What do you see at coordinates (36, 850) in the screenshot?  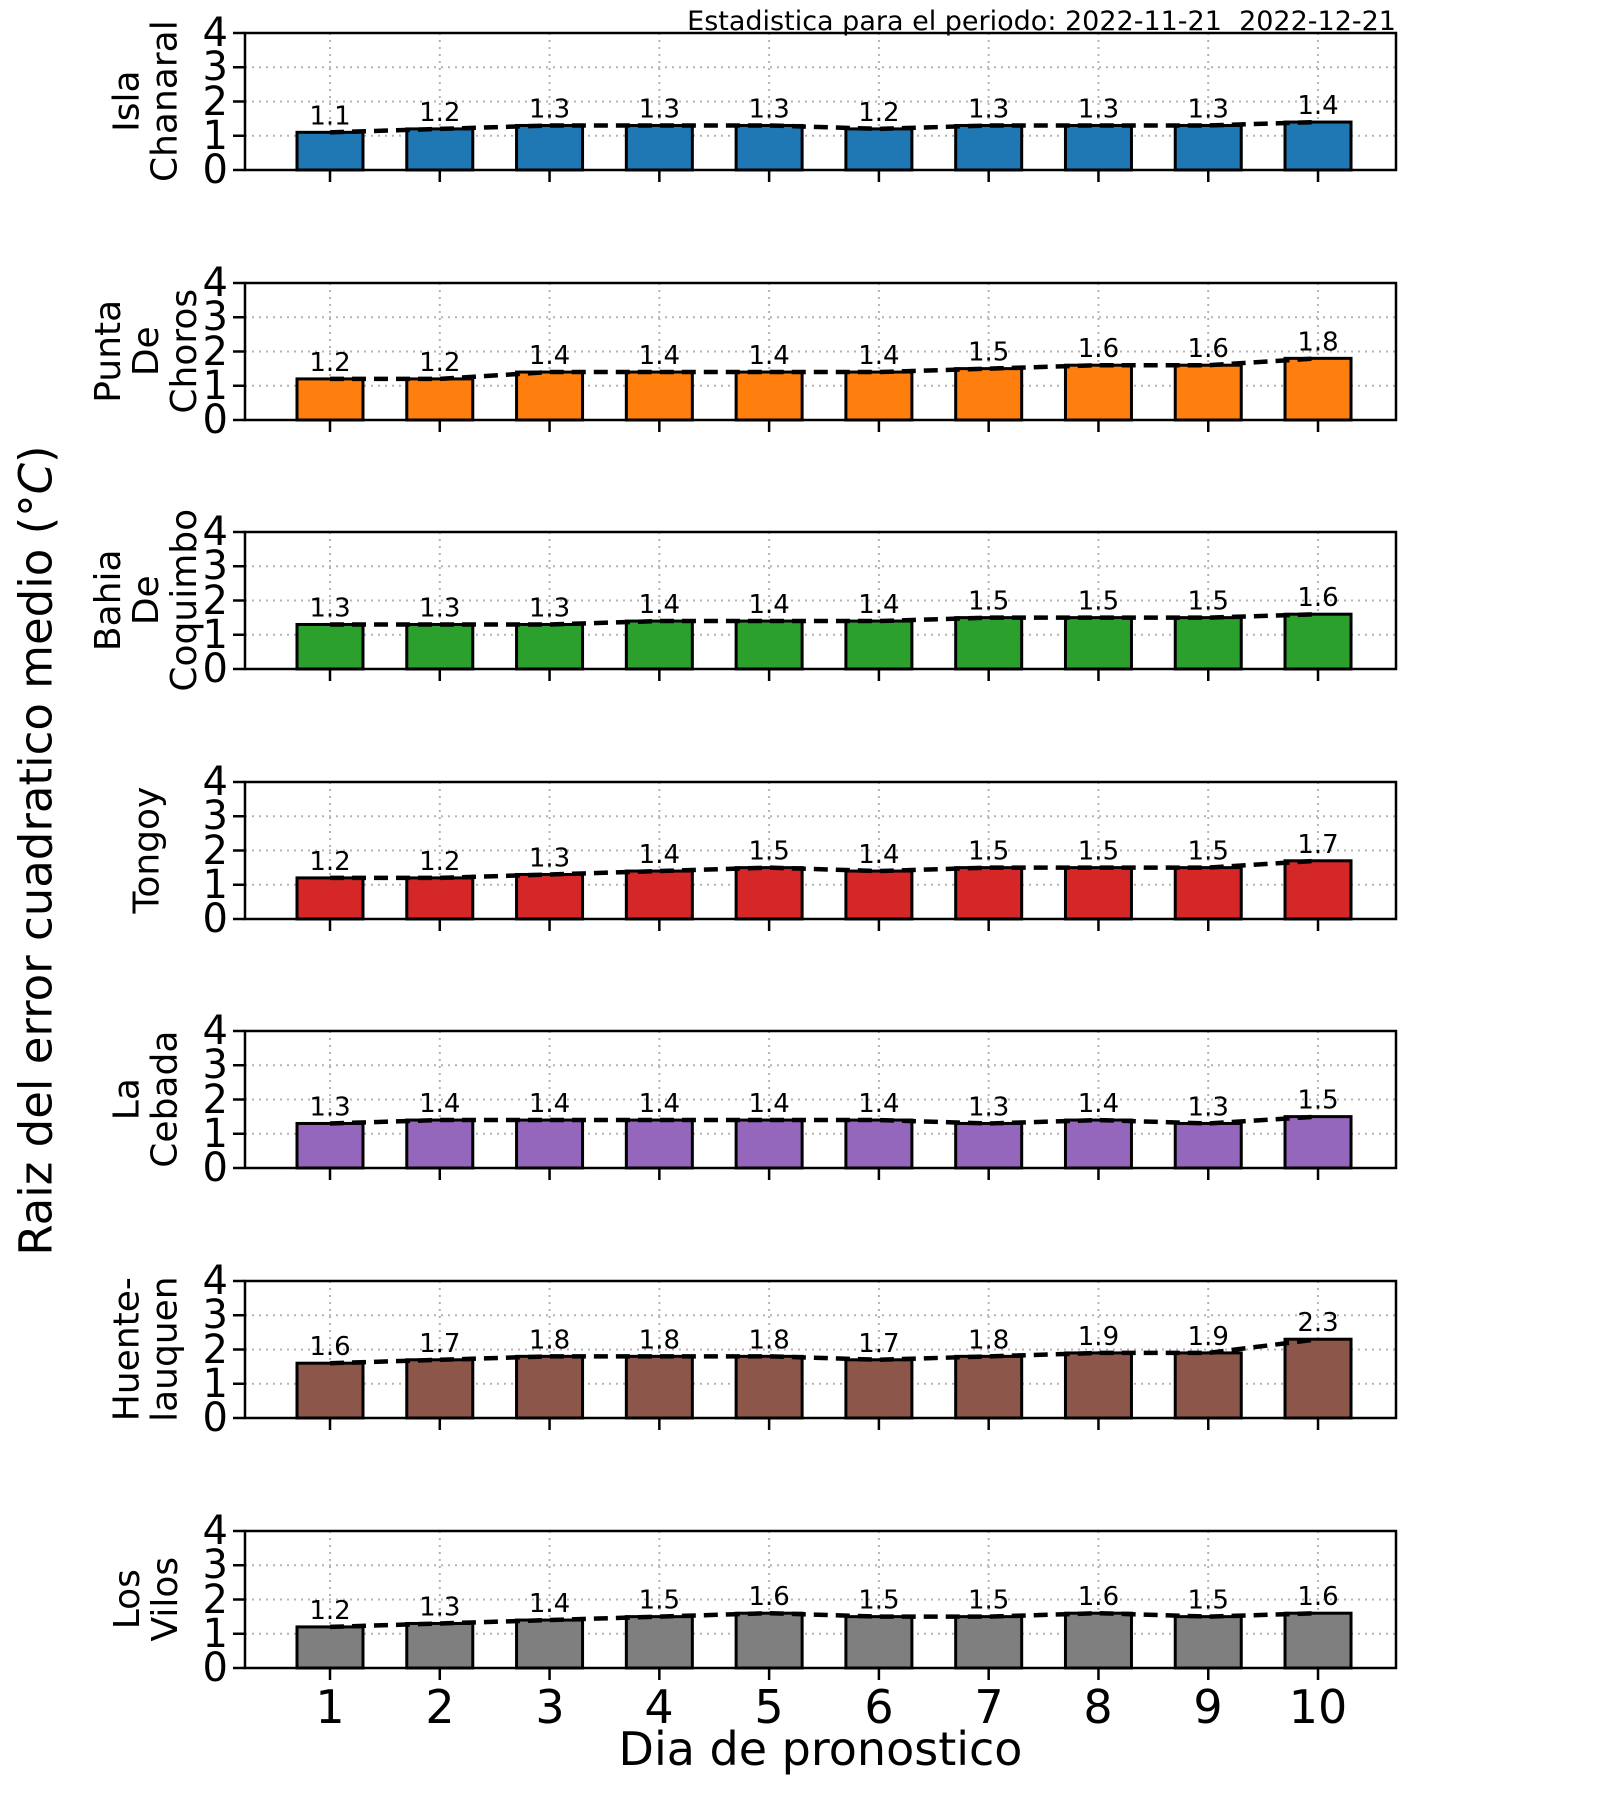 I see `y-axis-label: Raiz del error cuadratico medio (°C)` at bounding box center [36, 850].